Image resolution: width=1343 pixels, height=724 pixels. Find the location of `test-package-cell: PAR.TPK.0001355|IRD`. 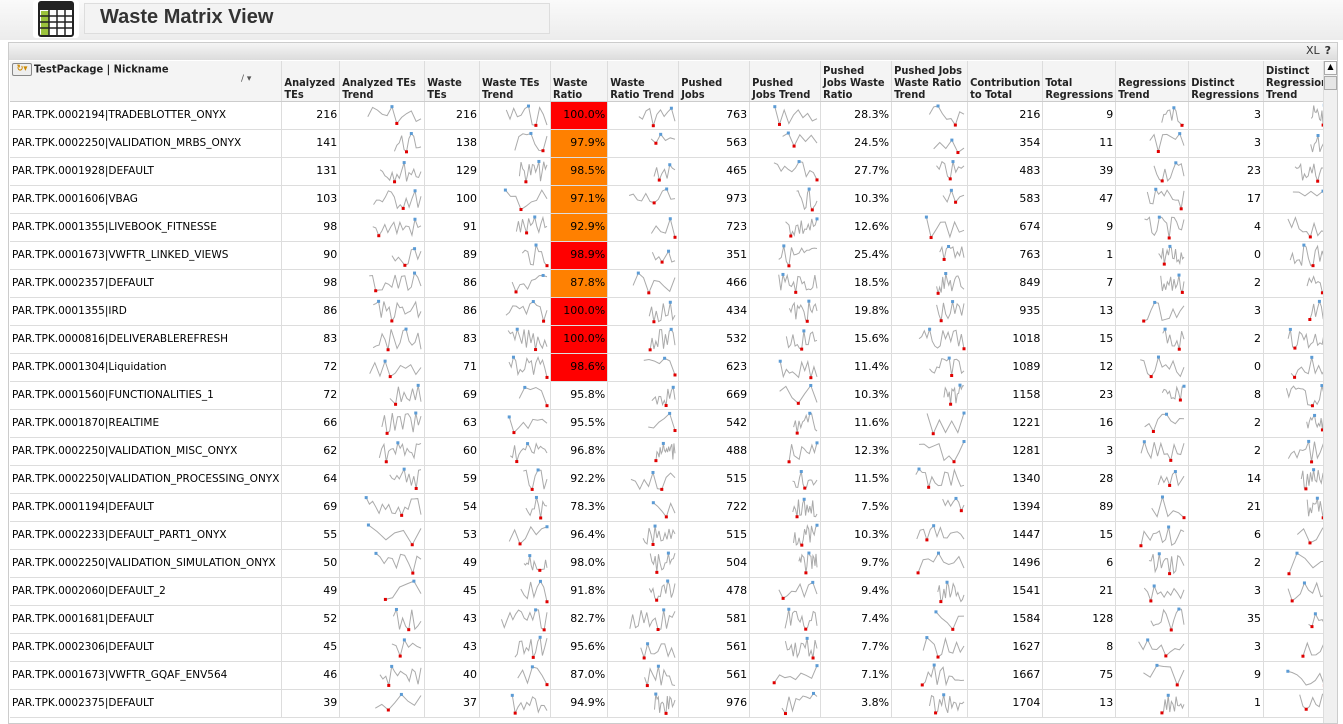

test-package-cell: PAR.TPK.0001355|IRD is located at coordinates (146, 311).